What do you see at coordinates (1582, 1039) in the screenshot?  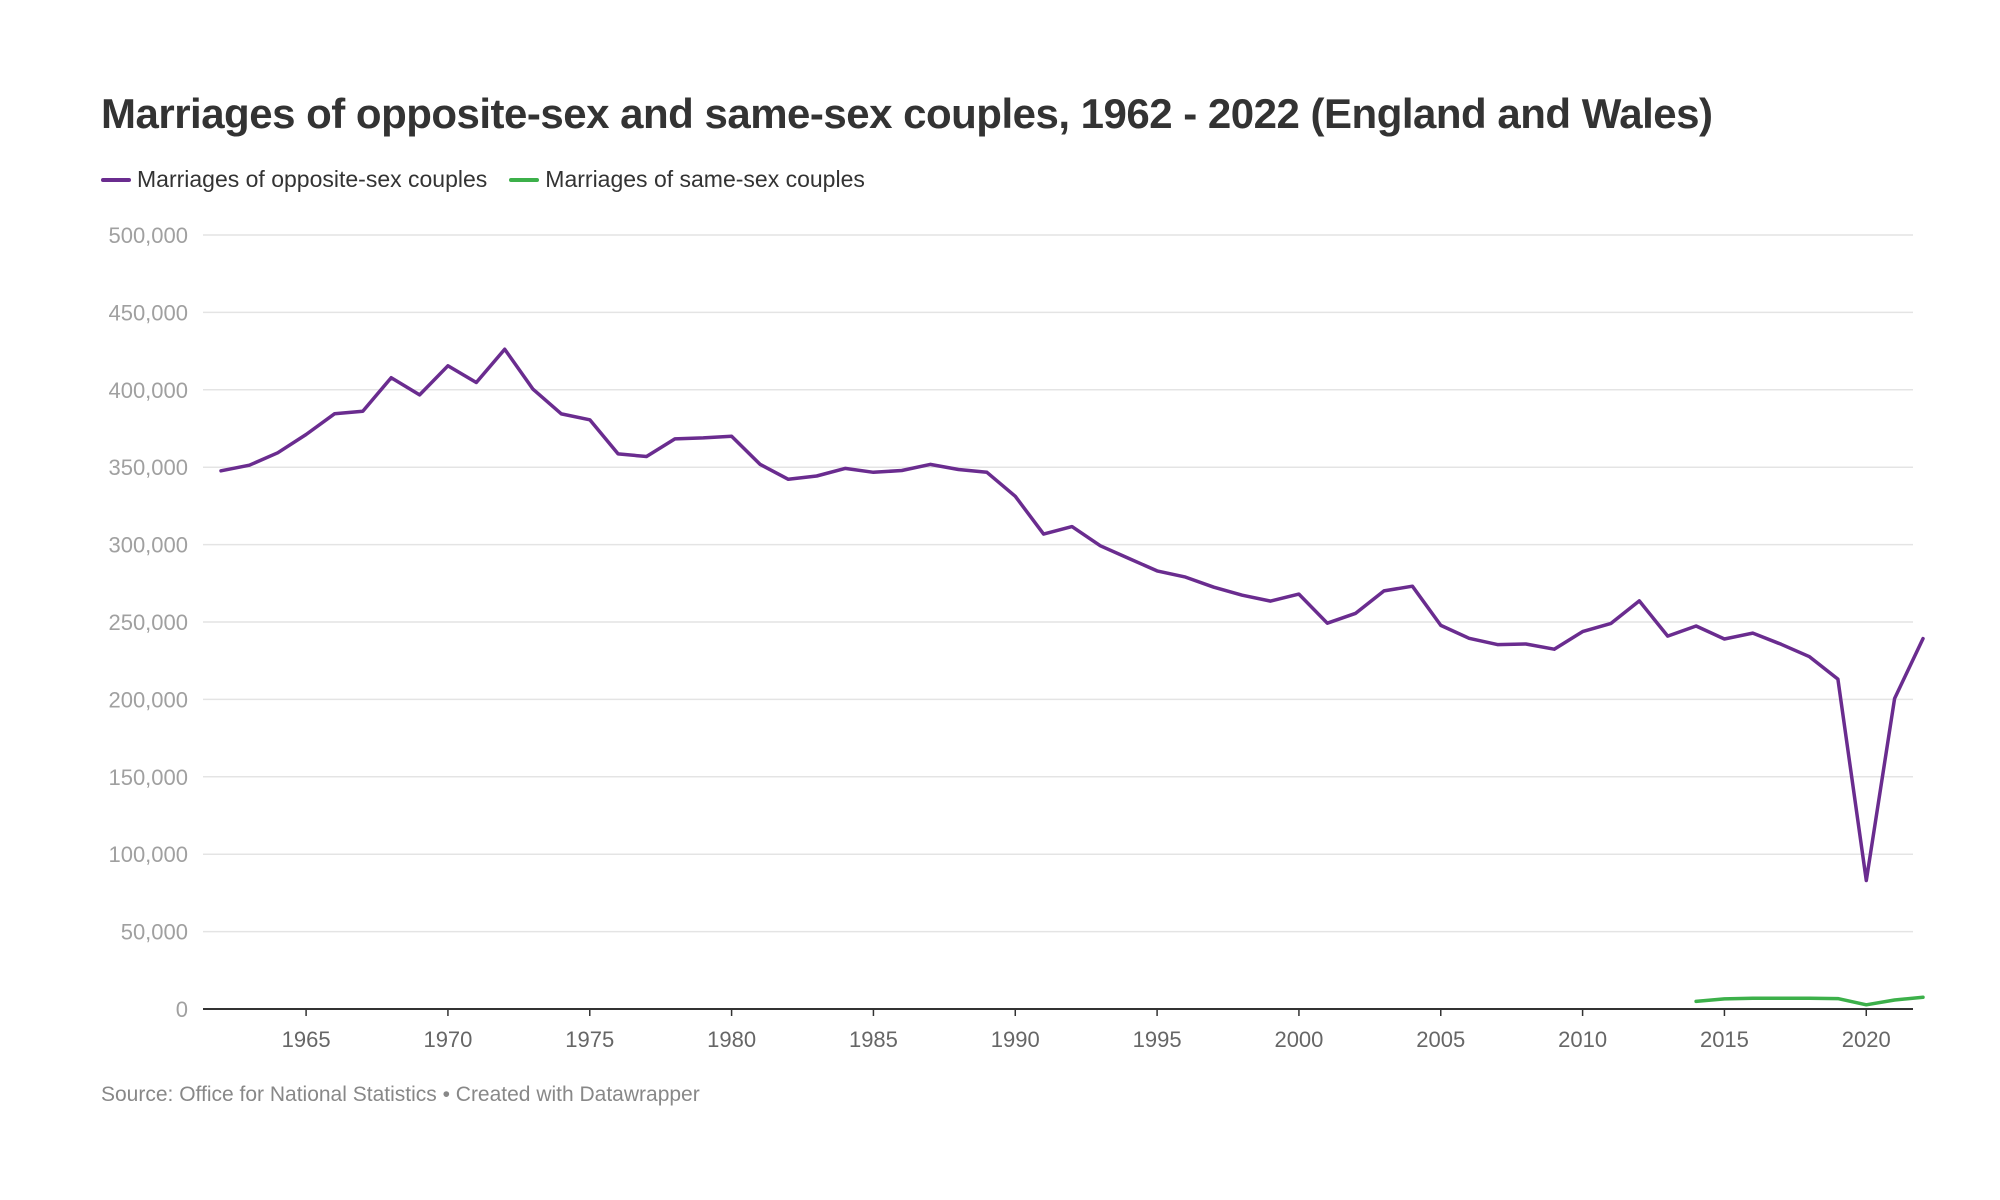 I see `x-tick-label-9: 2010` at bounding box center [1582, 1039].